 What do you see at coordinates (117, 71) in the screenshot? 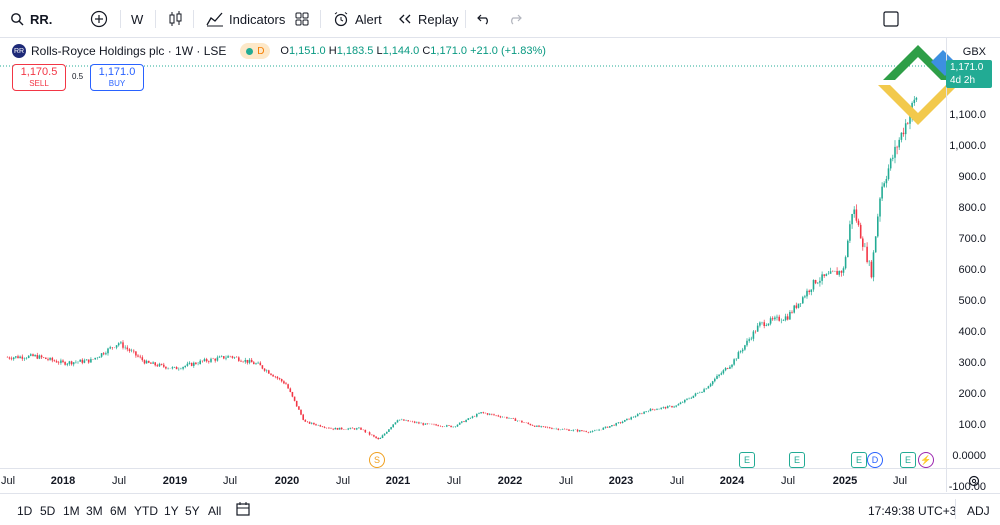
I see `buy-price: 1,171.0` at bounding box center [117, 71].